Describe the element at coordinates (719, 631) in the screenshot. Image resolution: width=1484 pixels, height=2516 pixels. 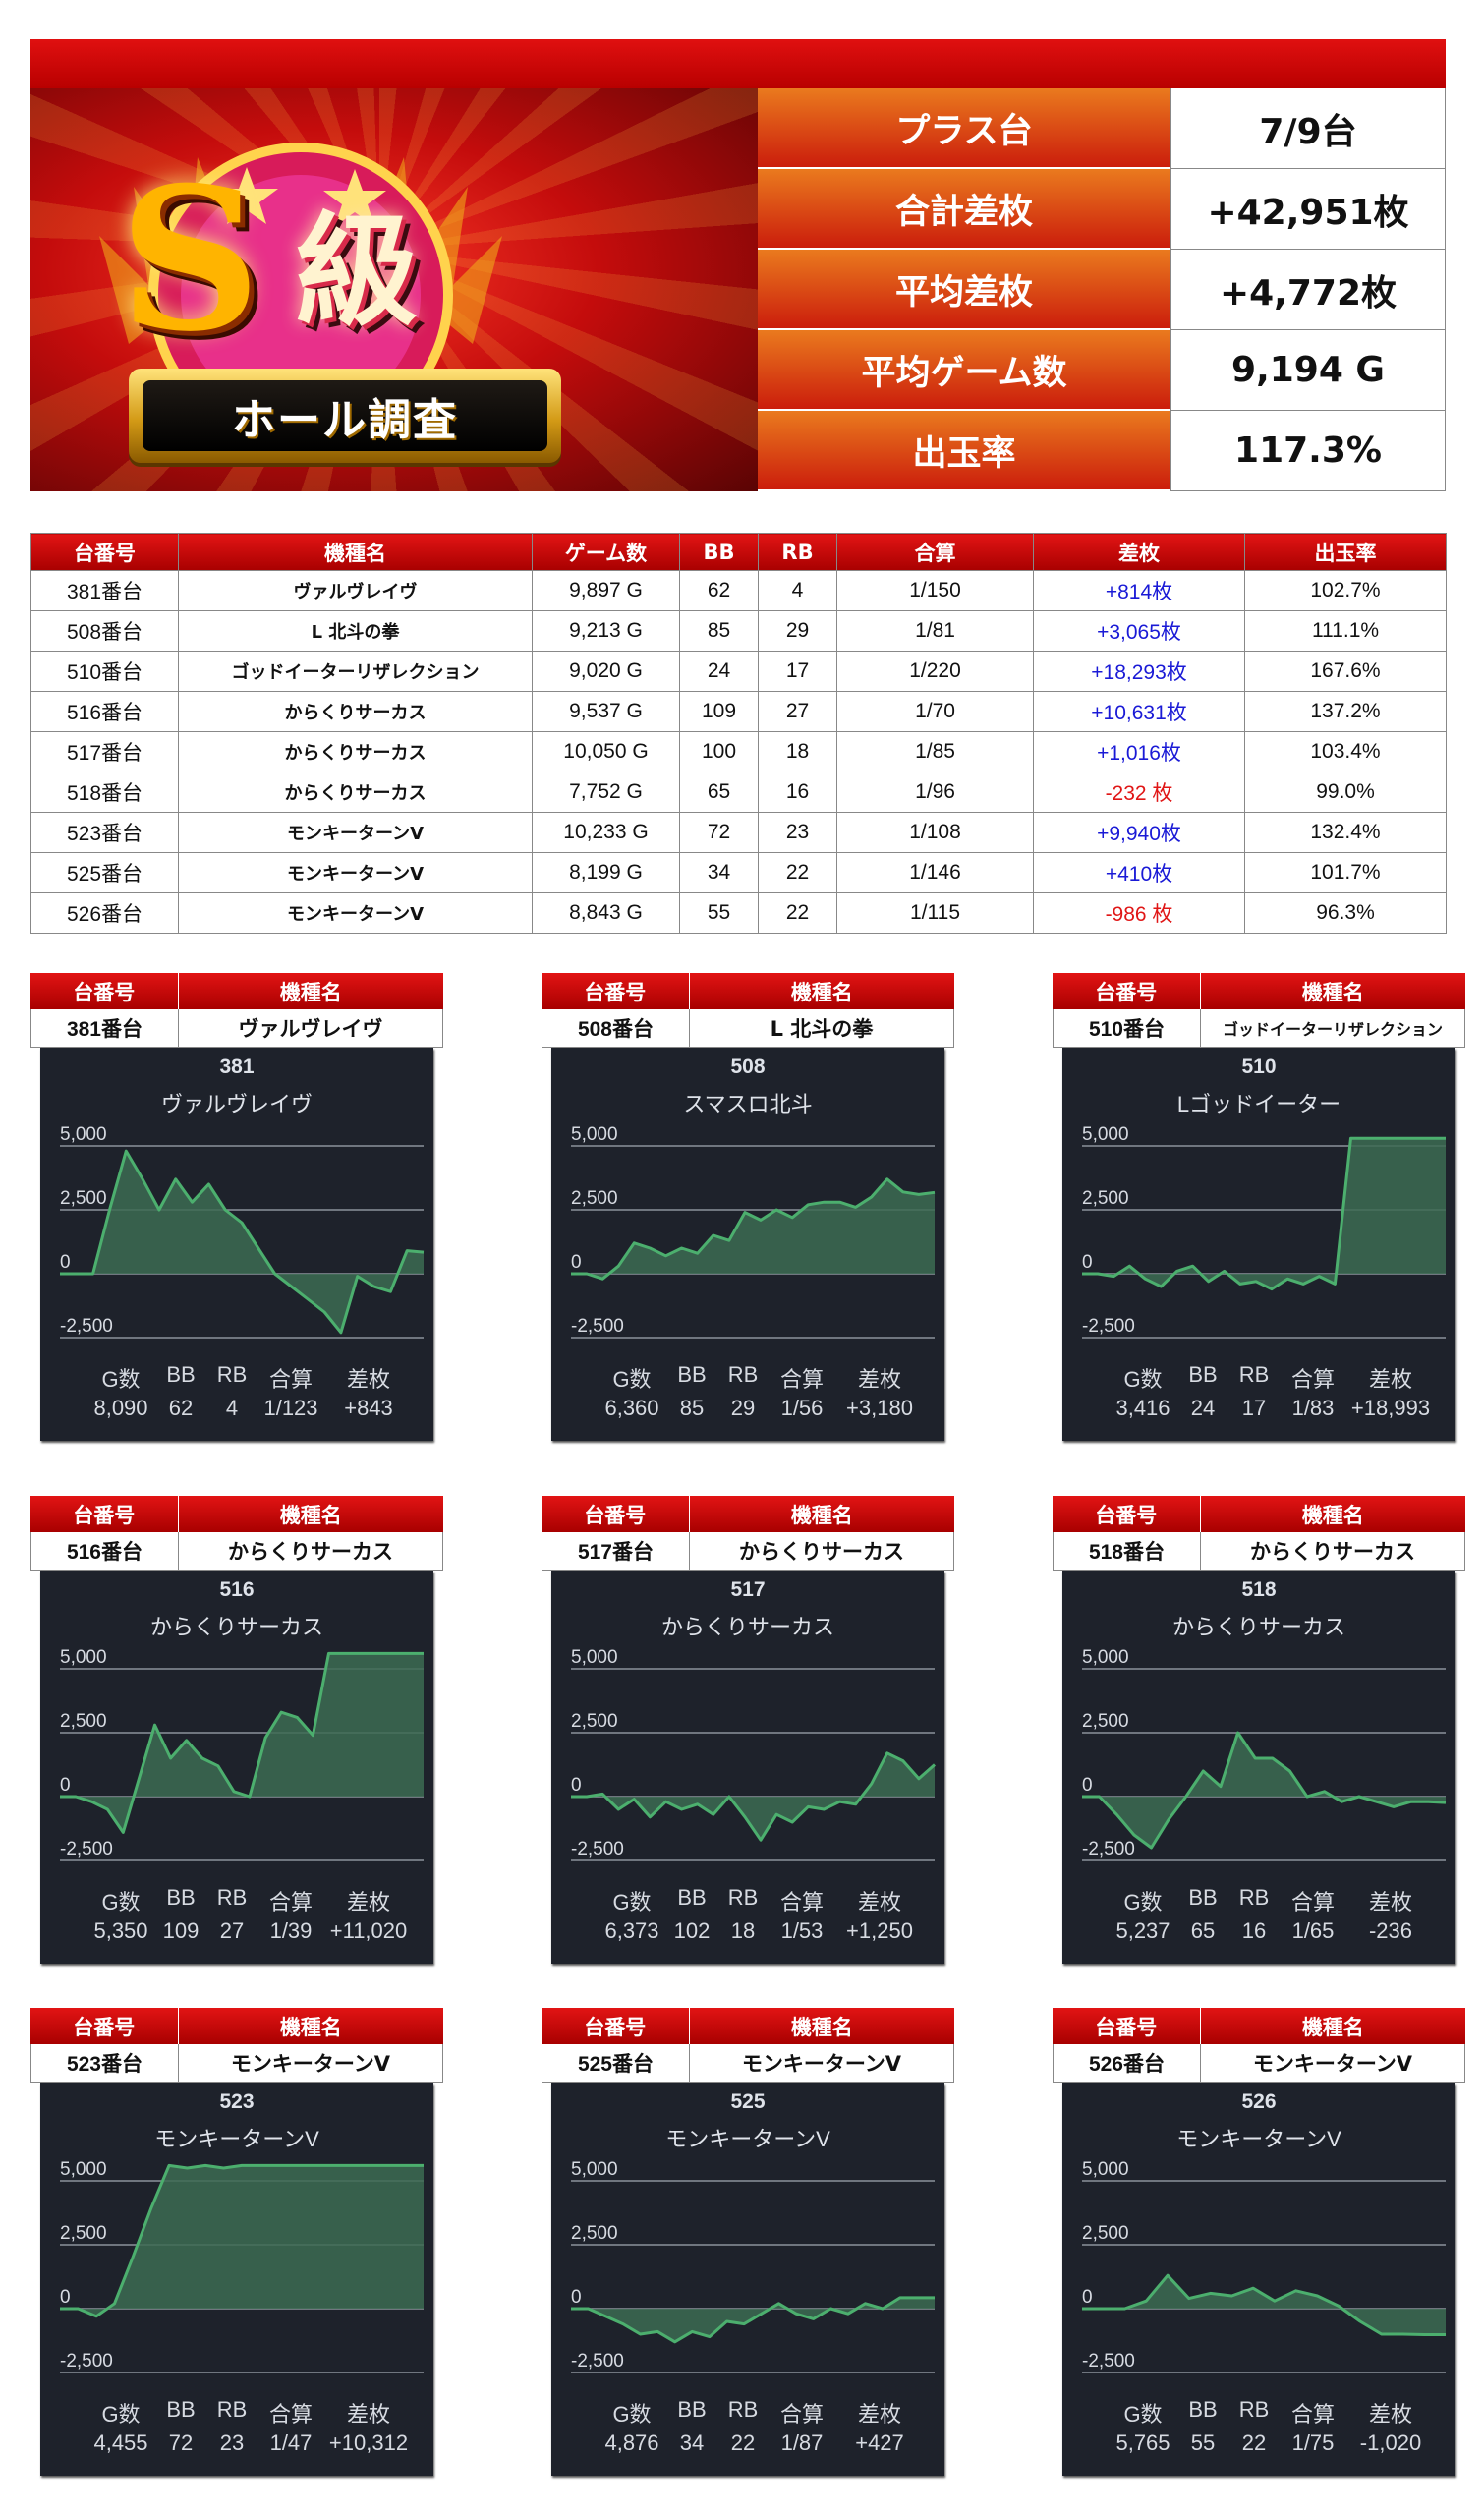
I see `cell-bb: 85` at that location.